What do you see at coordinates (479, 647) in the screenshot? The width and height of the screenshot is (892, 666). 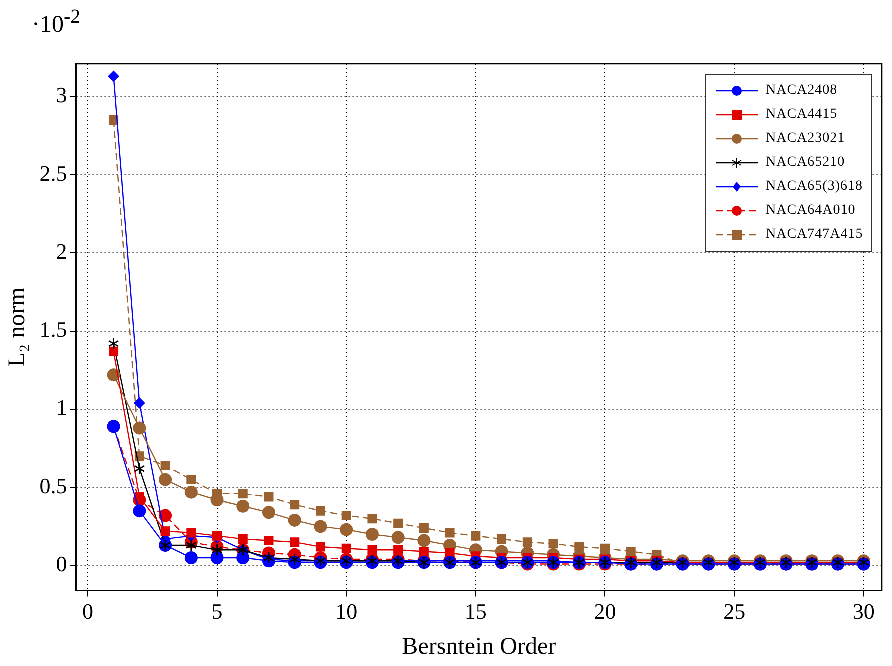 I see `x-axis-title: Bersntein Order` at bounding box center [479, 647].